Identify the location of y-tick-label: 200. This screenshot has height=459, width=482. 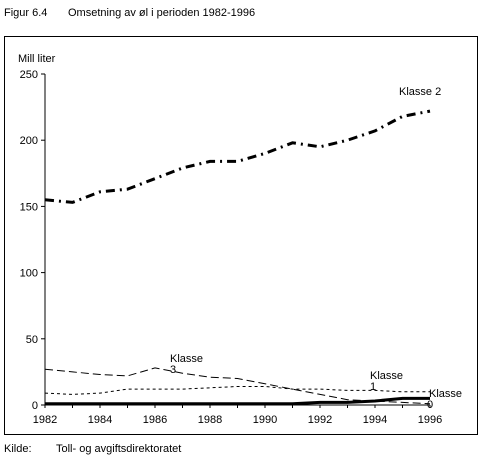
(29, 141).